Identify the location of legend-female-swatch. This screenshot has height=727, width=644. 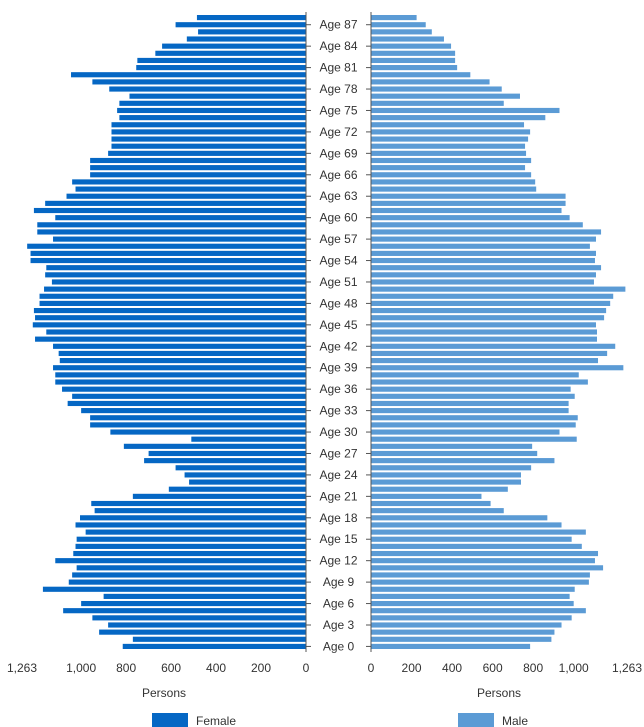
(170, 720).